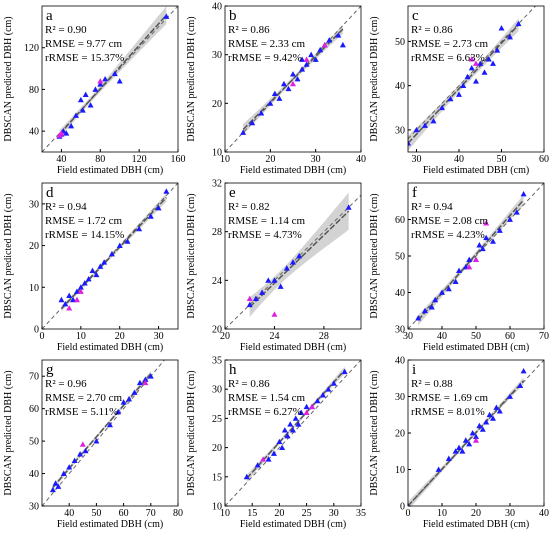  I want to click on stat-text: RMSE = 2.08 cm, so click(450, 221).